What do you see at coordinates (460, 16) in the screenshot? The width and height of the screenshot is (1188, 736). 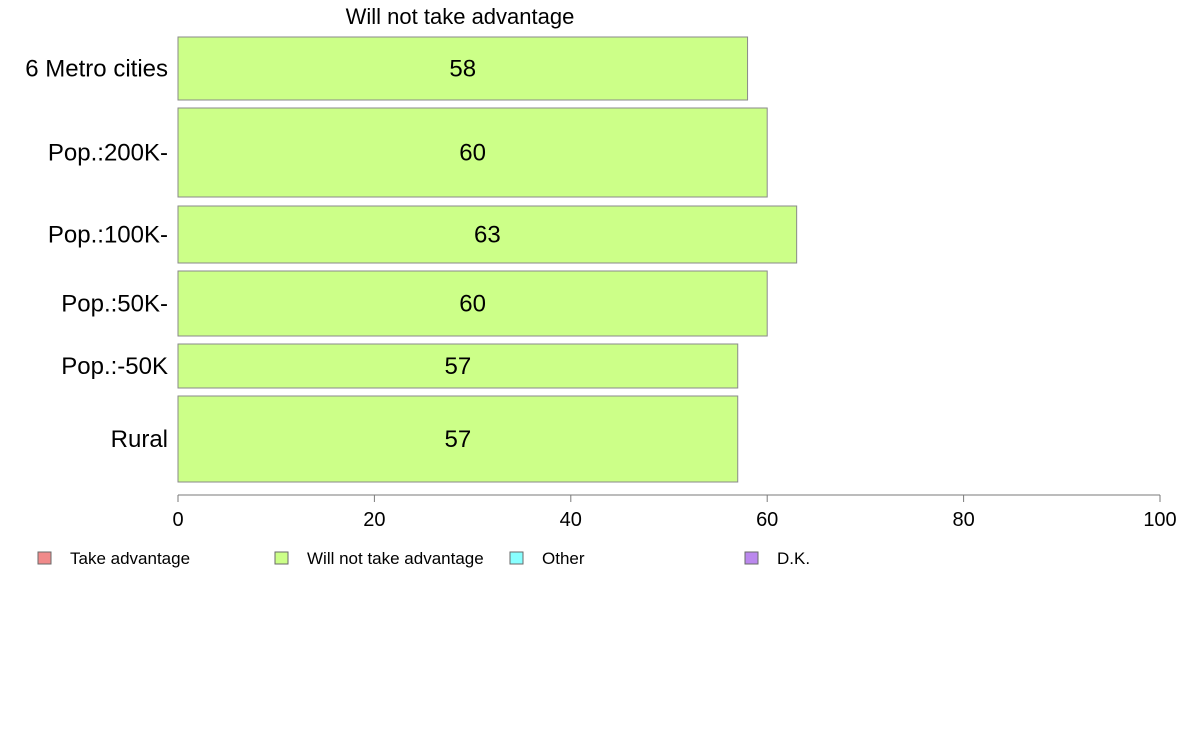 I see `chart-title: Will not take advantage` at bounding box center [460, 16].